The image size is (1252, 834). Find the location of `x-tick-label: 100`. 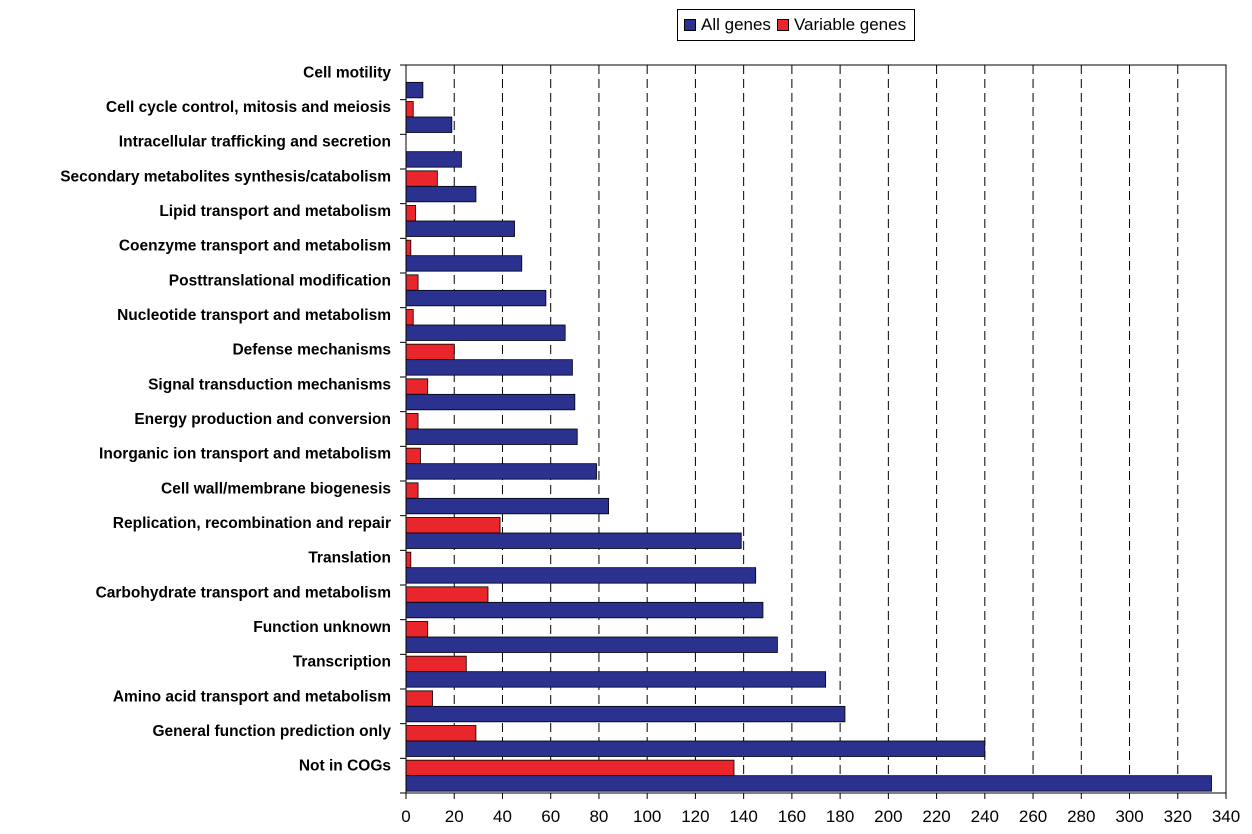

x-tick-label: 100 is located at coordinates (647, 816).